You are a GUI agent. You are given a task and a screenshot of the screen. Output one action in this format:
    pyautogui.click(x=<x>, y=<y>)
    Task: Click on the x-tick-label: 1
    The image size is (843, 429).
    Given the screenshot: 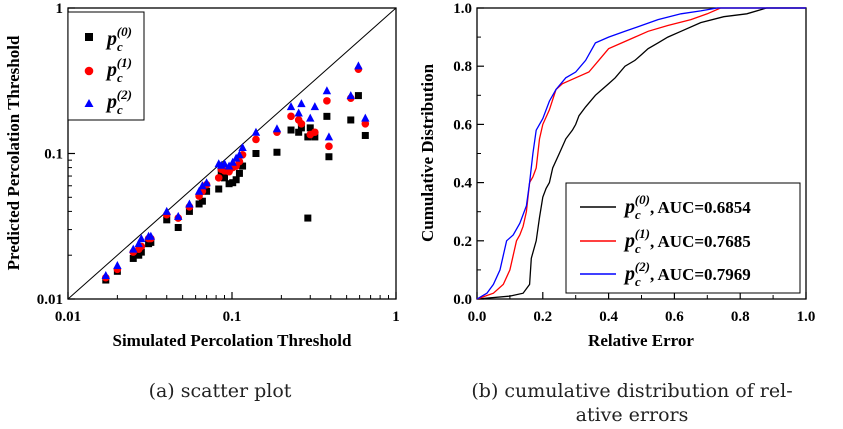 What is the action you would take?
    pyautogui.click(x=396, y=317)
    